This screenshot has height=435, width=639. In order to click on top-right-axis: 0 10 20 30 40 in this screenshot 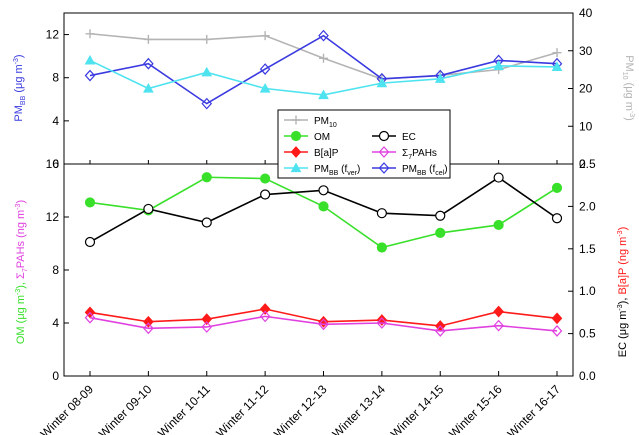, I will do `click(580, 88)`.